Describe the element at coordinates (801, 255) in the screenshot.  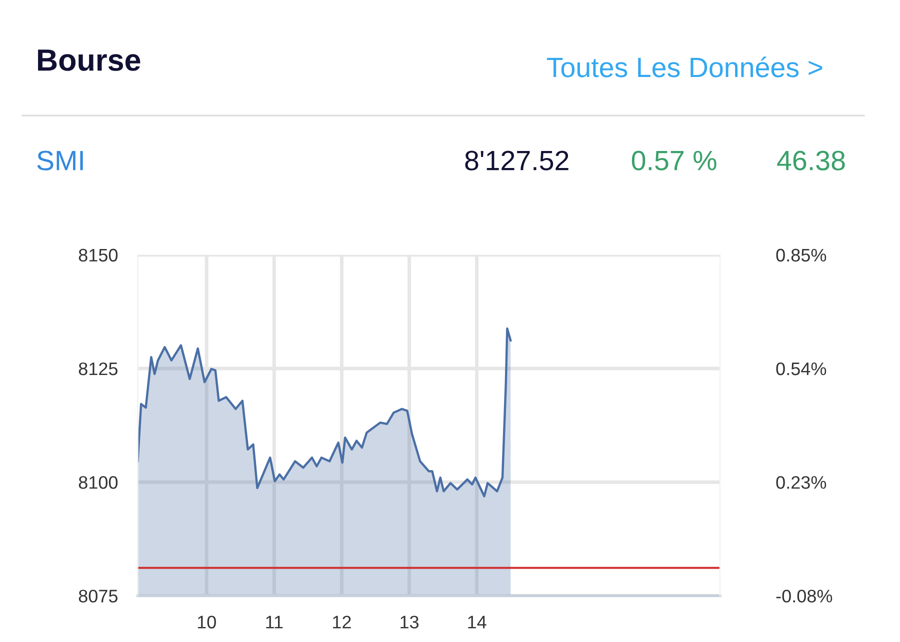
I see `y2-tick-label: 0.85%` at that location.